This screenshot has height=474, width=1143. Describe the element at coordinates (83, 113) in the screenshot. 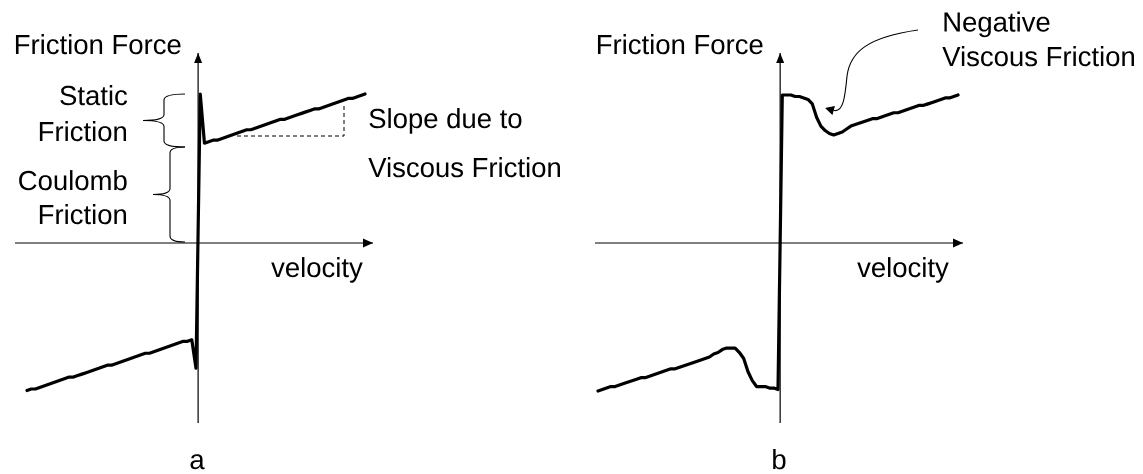

I see `annotation: Static Friction` at that location.